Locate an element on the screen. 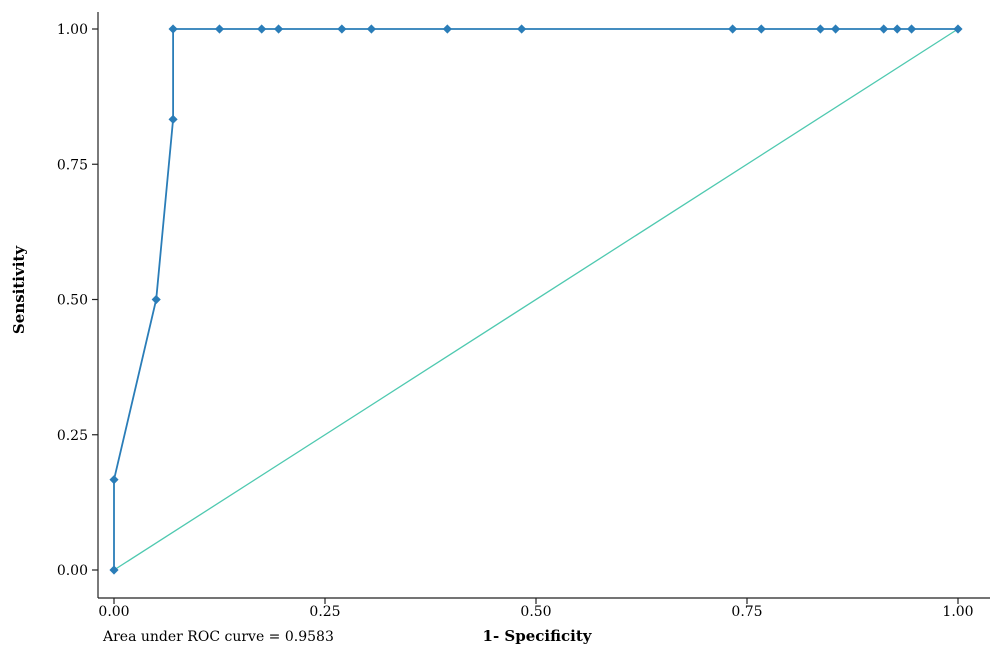 This screenshot has height=656, width=1000. x-tick-label: 0.50 is located at coordinates (535, 612).